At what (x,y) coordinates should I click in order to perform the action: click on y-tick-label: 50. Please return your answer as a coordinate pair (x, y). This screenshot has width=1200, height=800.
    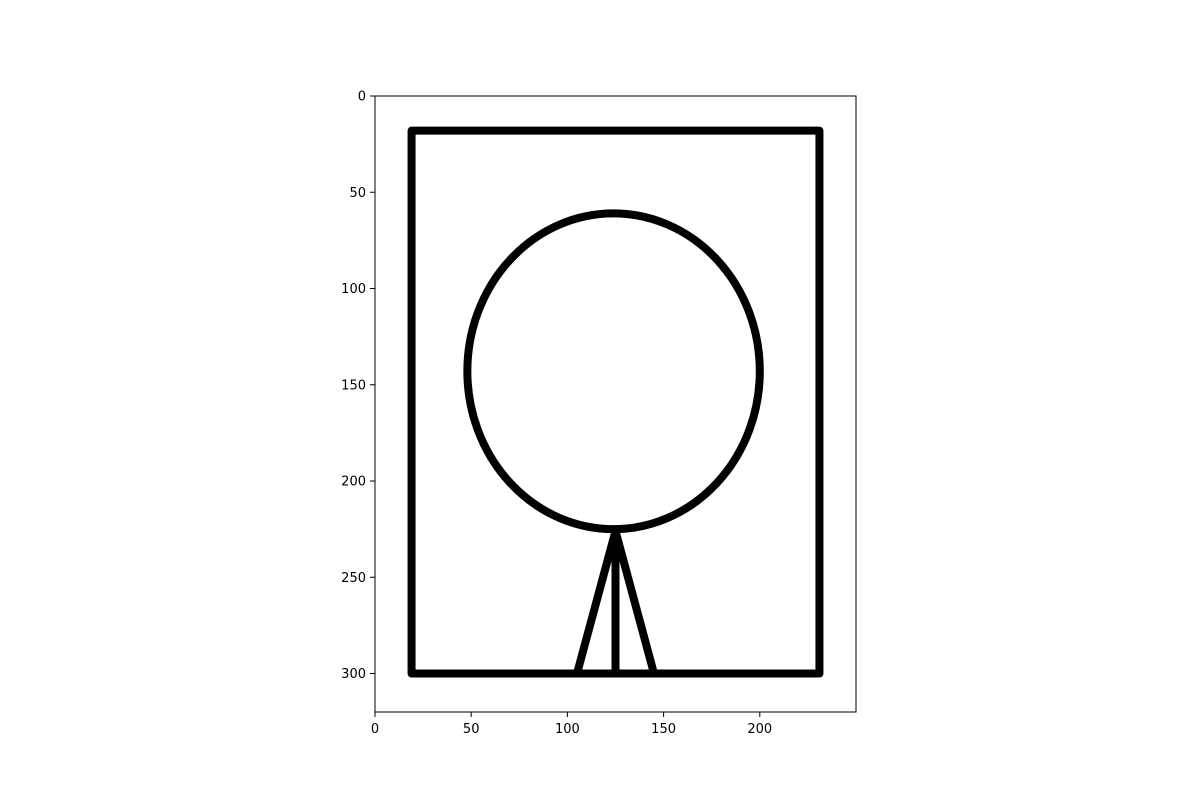
    Looking at the image, I should click on (357, 193).